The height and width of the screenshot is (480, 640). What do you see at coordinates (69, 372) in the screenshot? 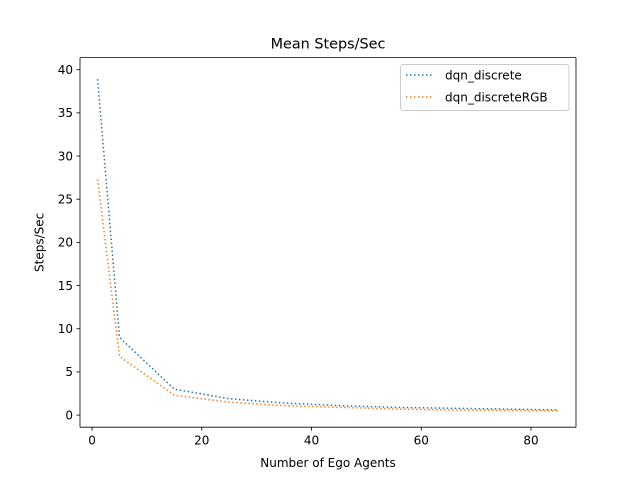
I see `y-tick-label: 5` at bounding box center [69, 372].